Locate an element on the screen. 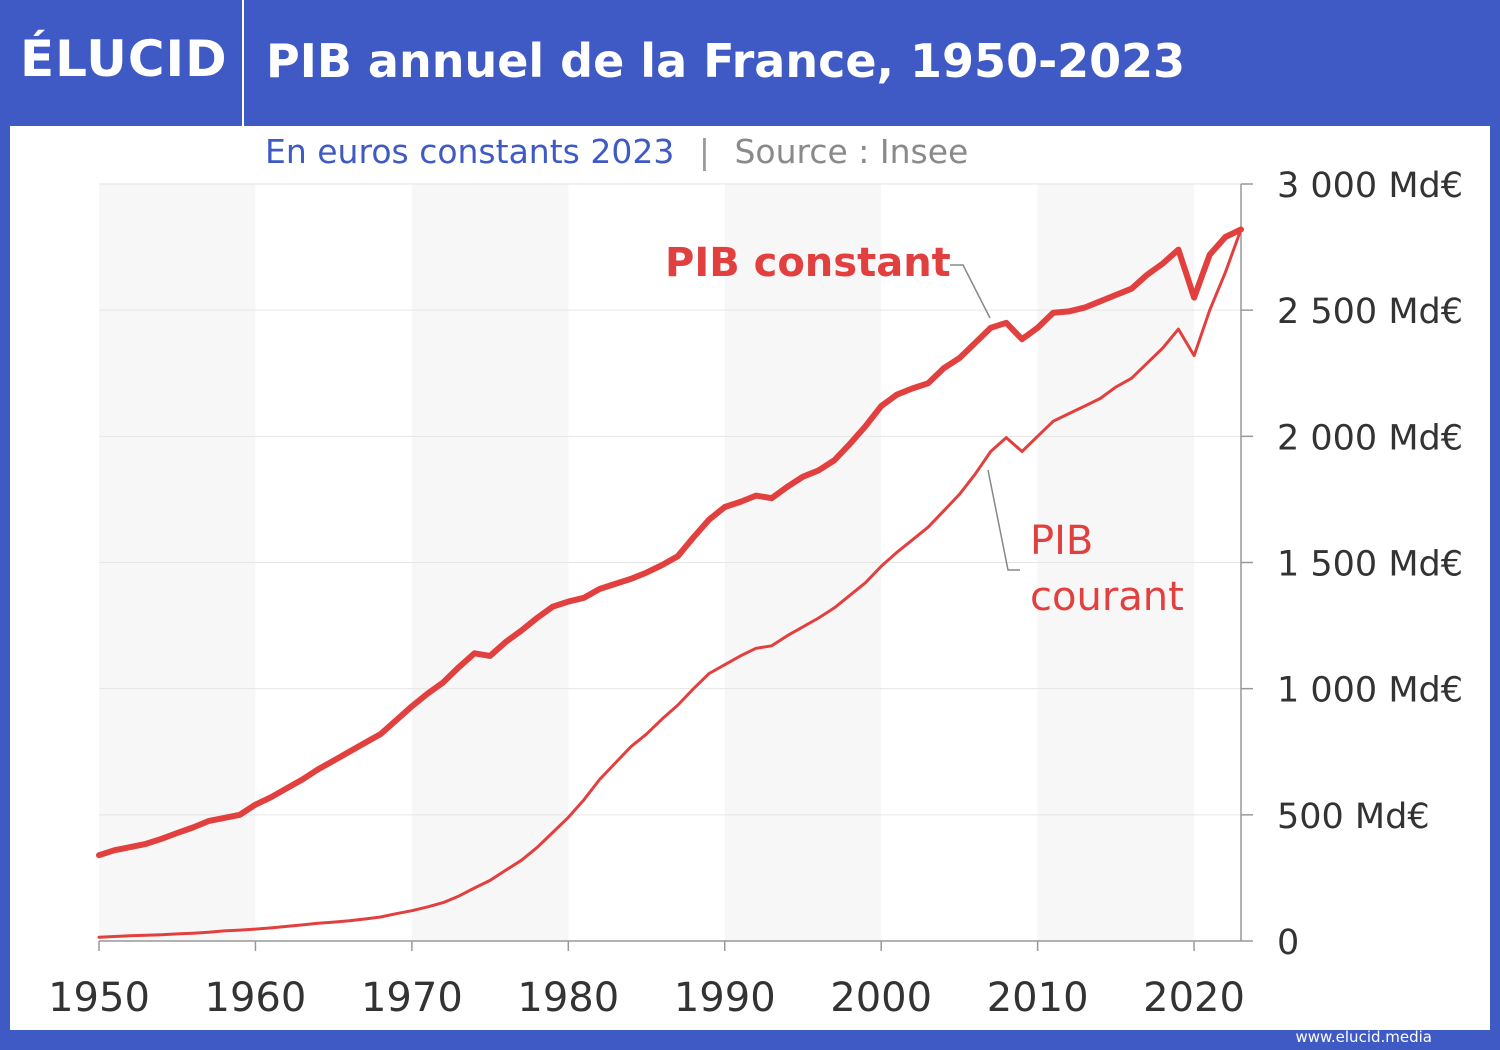  x-tick-label: 2020 is located at coordinates (1194, 998).